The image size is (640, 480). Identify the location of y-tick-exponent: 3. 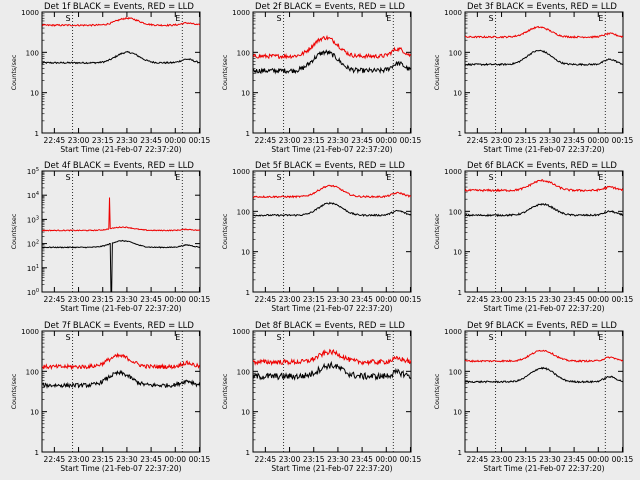
(37, 218).